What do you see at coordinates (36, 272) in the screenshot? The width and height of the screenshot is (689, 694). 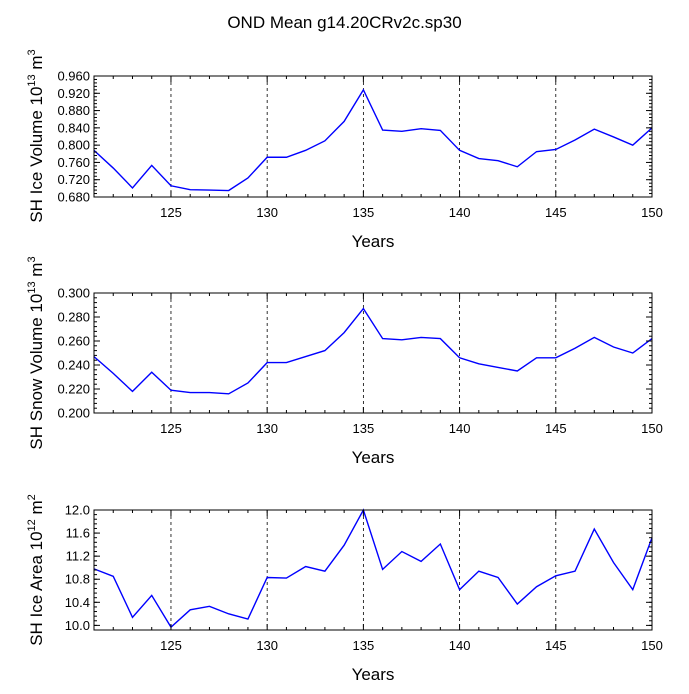 I see `panel2-ylabel-unit: m` at bounding box center [36, 272].